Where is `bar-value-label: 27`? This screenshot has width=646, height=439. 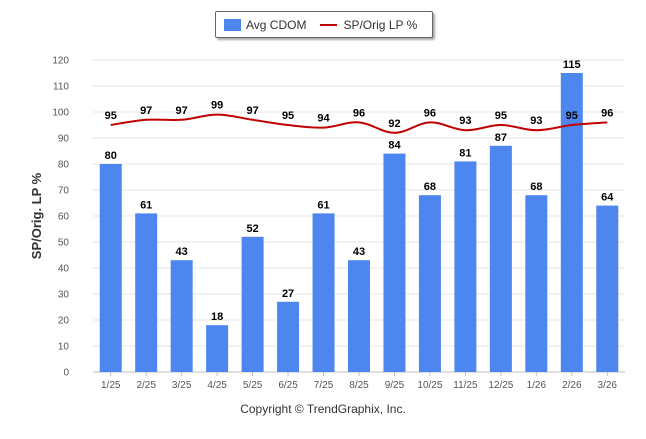 bar-value-label: 27 is located at coordinates (288, 294).